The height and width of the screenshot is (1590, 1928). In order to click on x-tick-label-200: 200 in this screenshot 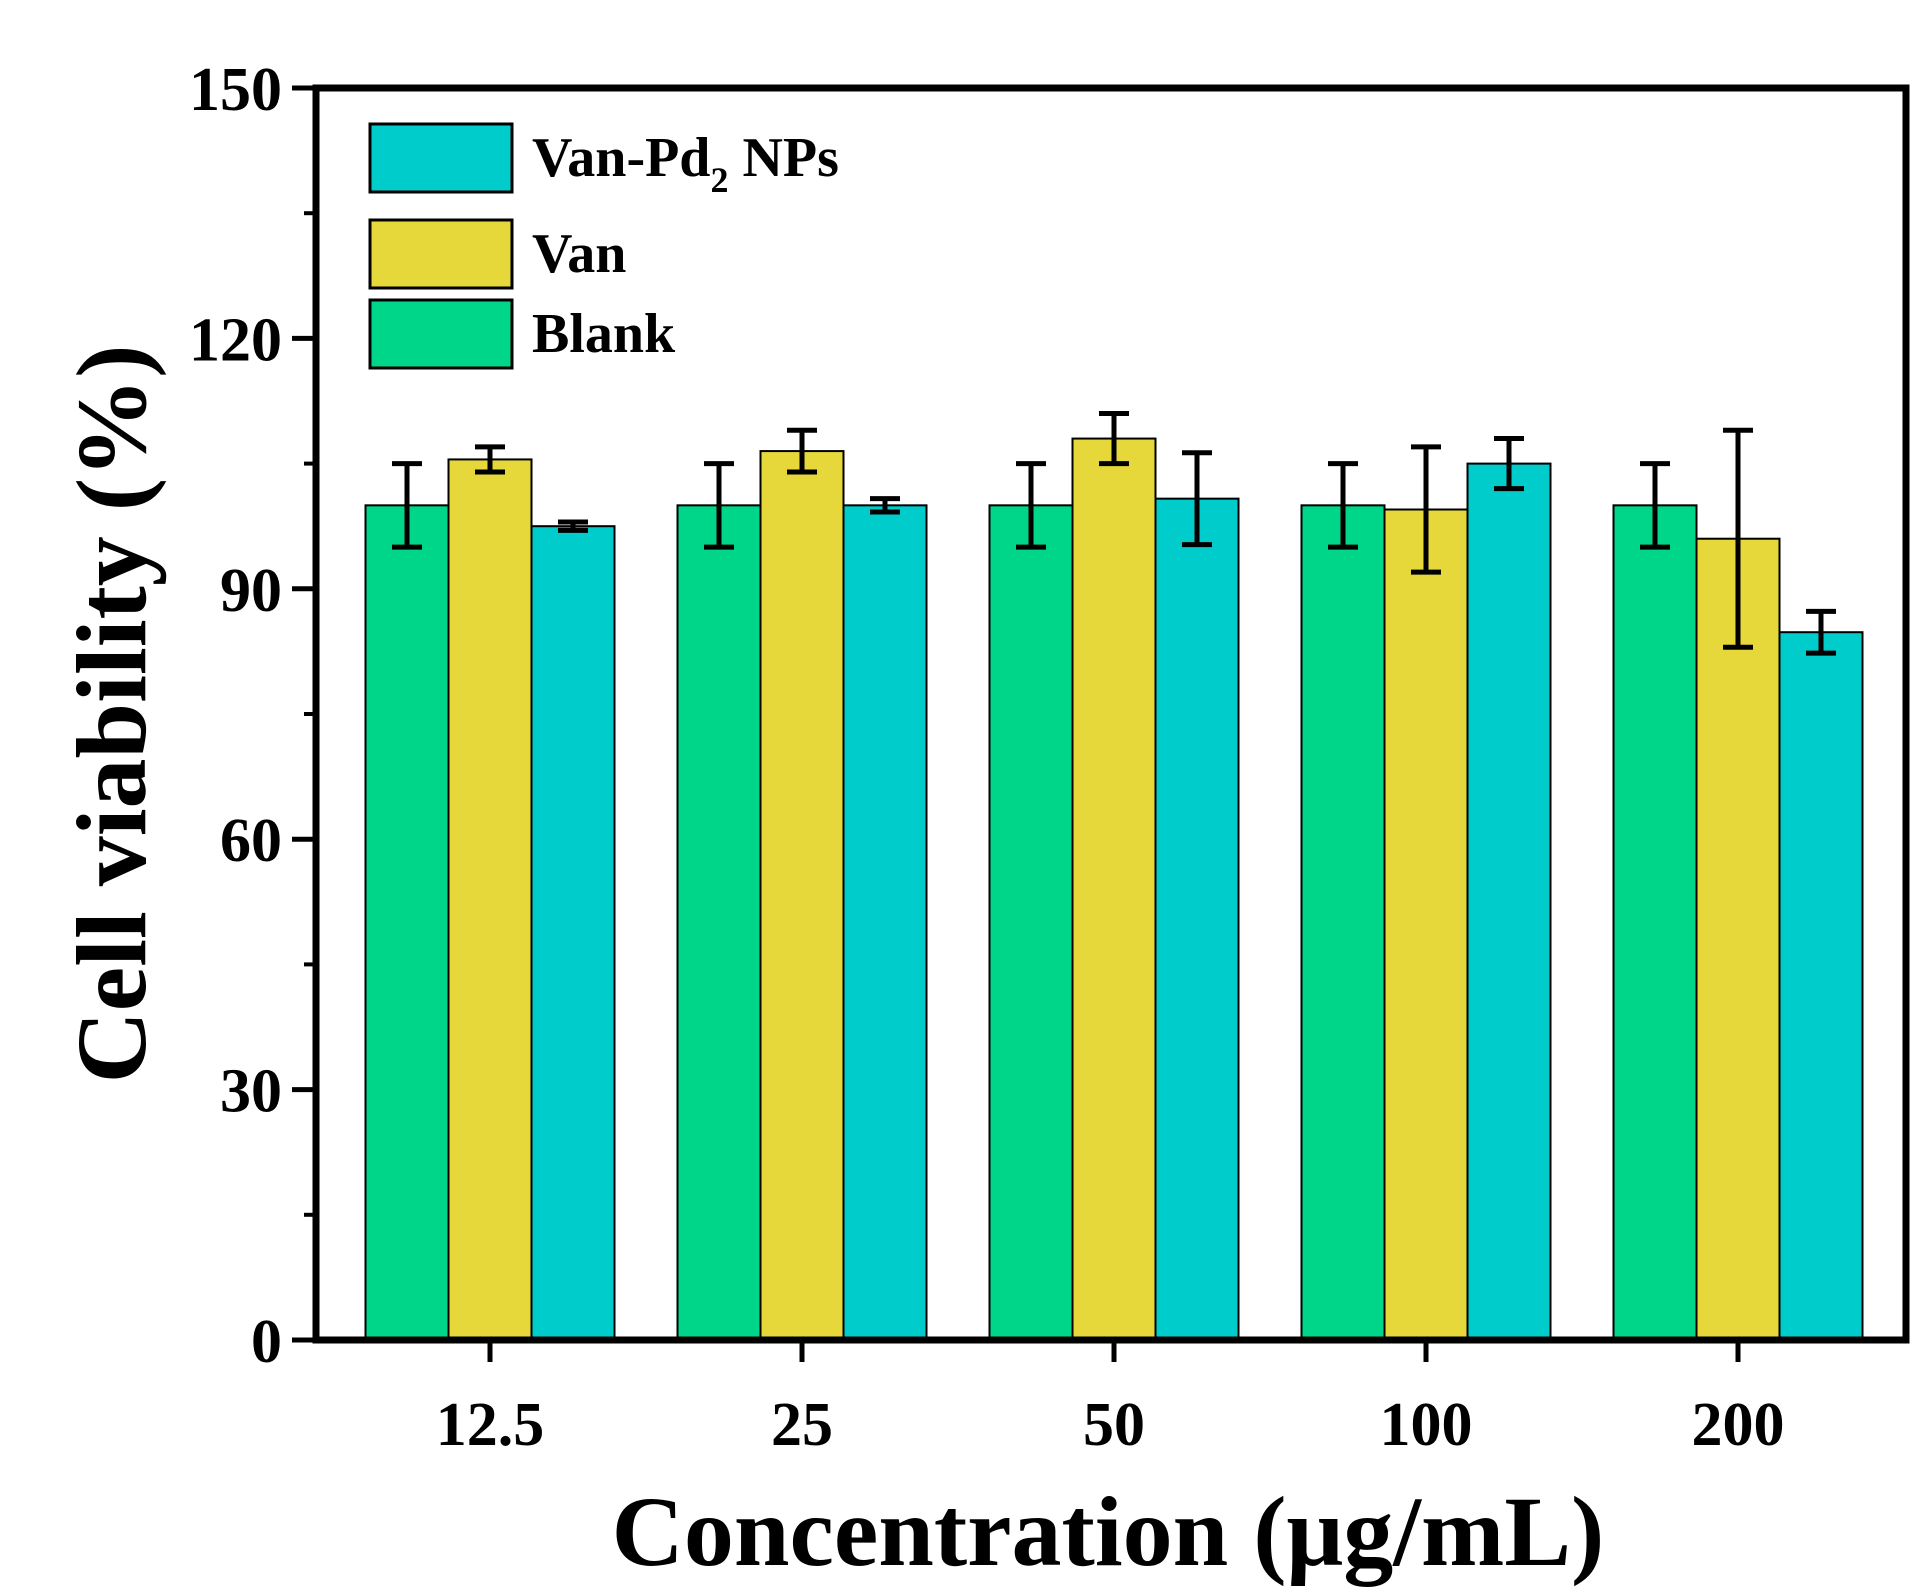, I will do `click(1738, 1425)`.